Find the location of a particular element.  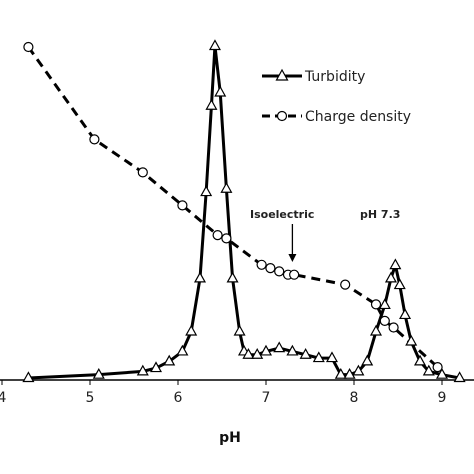

legend-marker-charge-density is located at coordinates (282, 116).